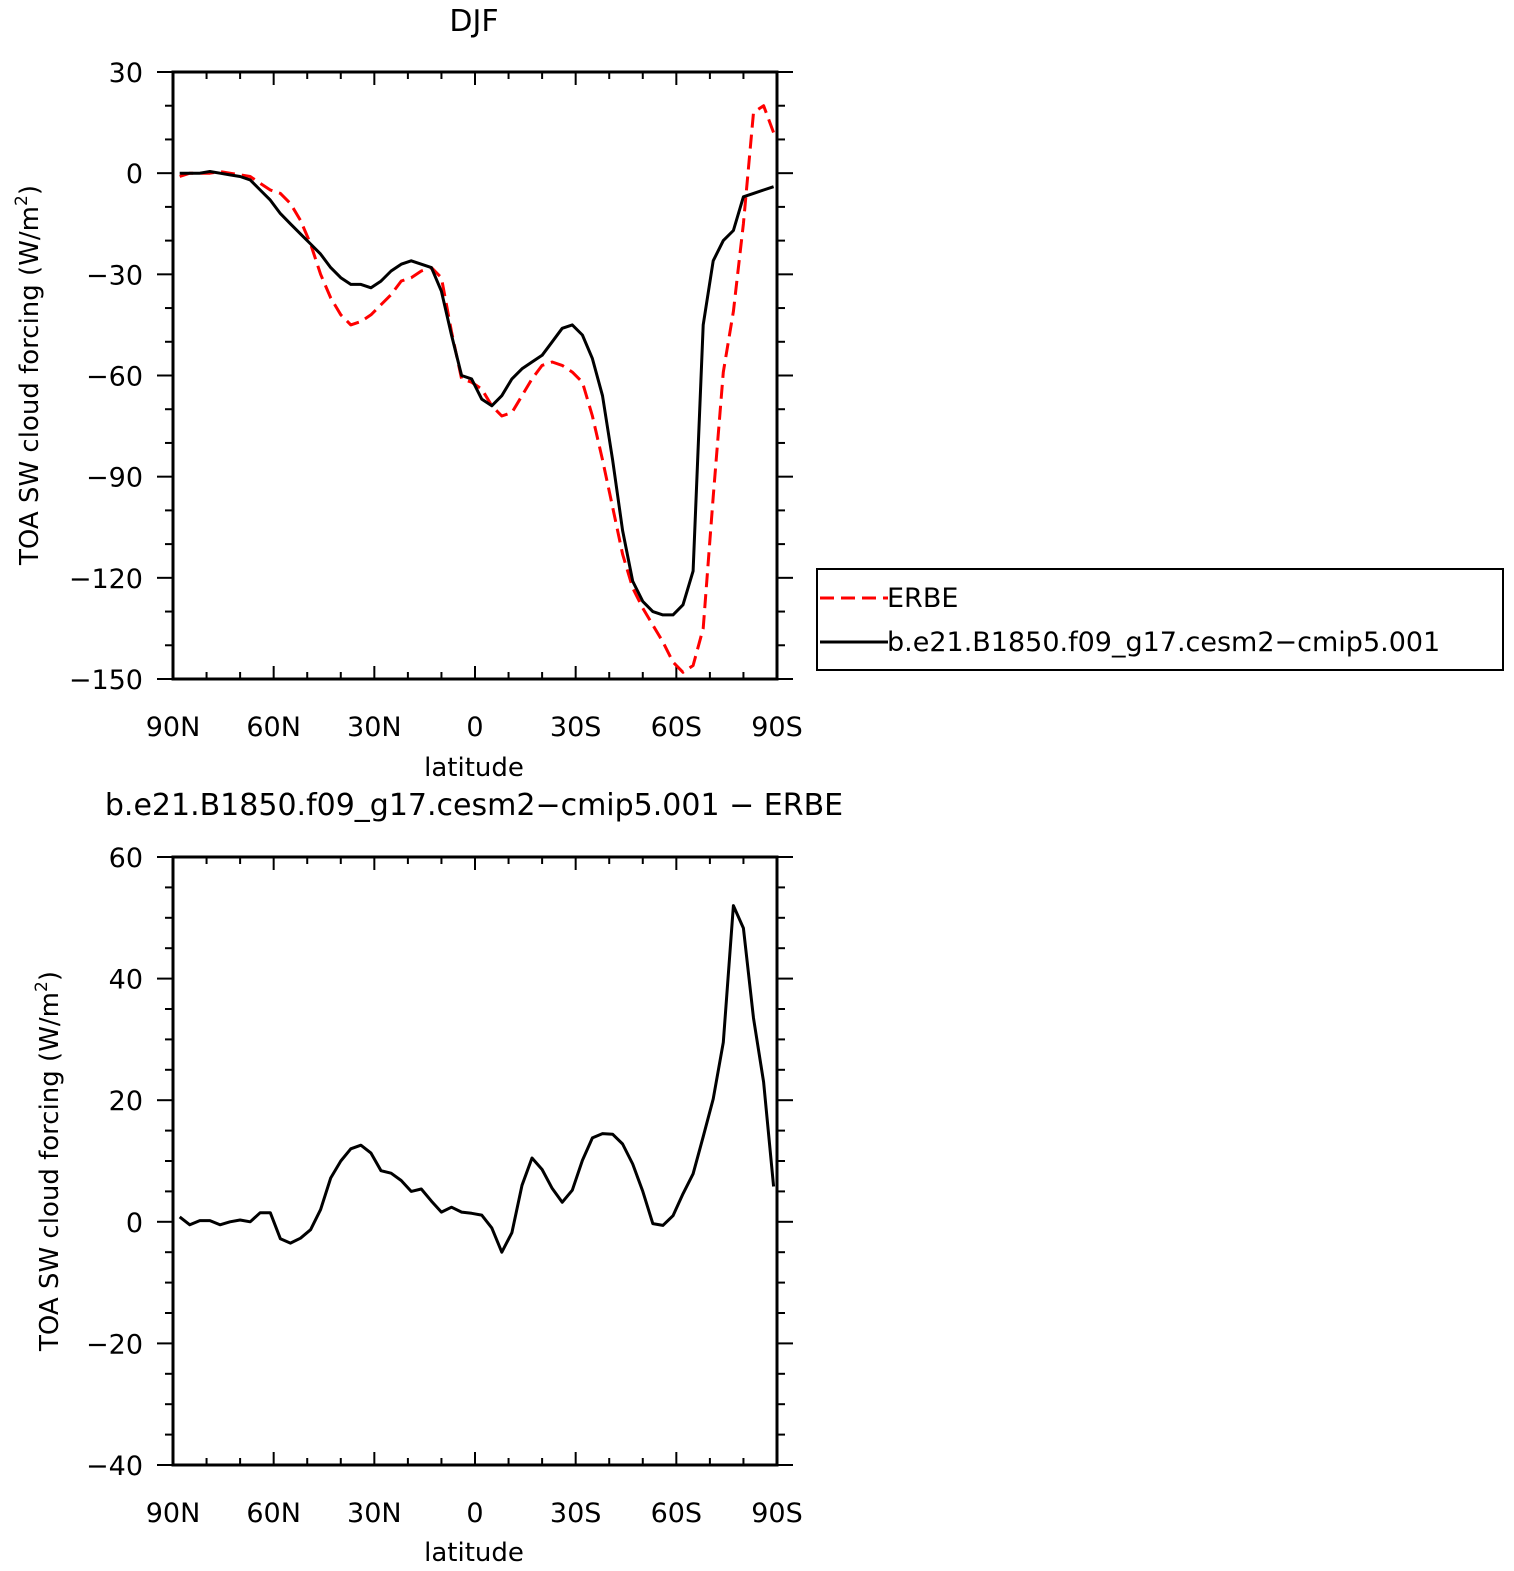  What do you see at coordinates (126, 980) in the screenshot?
I see `y-tick-label: 40` at bounding box center [126, 980].